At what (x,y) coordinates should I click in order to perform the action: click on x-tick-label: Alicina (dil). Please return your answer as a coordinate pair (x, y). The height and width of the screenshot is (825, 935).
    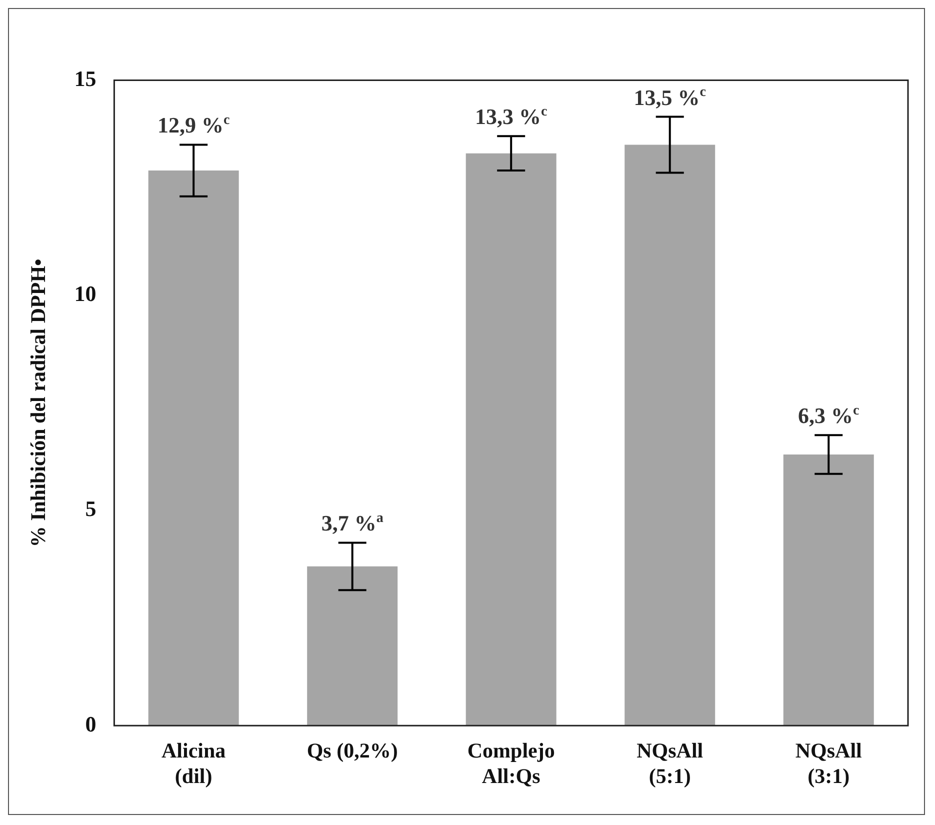
    Looking at the image, I should click on (193, 763).